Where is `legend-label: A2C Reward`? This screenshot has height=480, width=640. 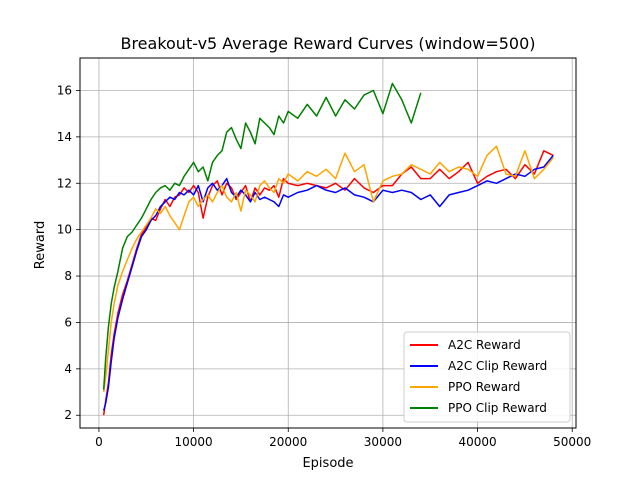
legend-label: A2C Reward is located at coordinates (484, 345).